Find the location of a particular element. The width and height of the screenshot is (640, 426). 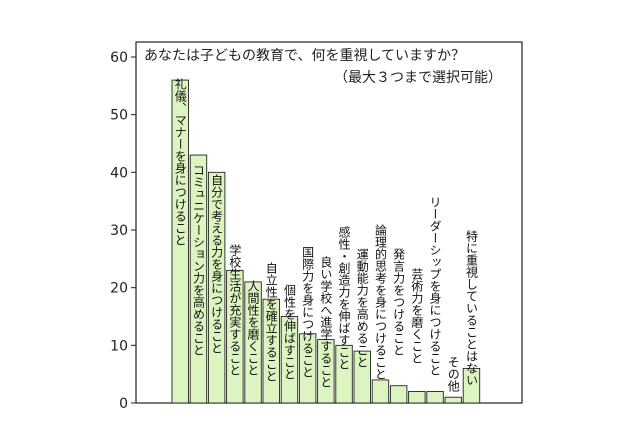

bar-label: 礼儀、マナーを身につけること is located at coordinates (180, 161).